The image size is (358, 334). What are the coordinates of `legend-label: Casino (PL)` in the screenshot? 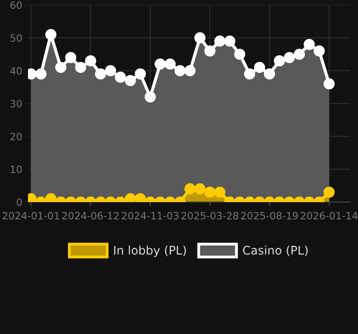 It's located at (275, 251).